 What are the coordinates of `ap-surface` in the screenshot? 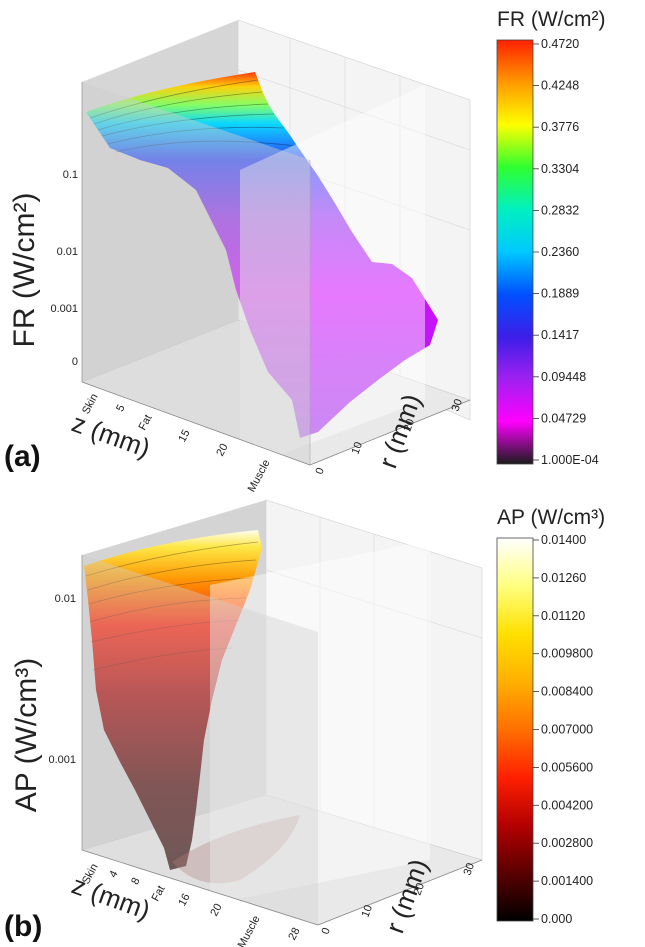 It's located at (173, 700).